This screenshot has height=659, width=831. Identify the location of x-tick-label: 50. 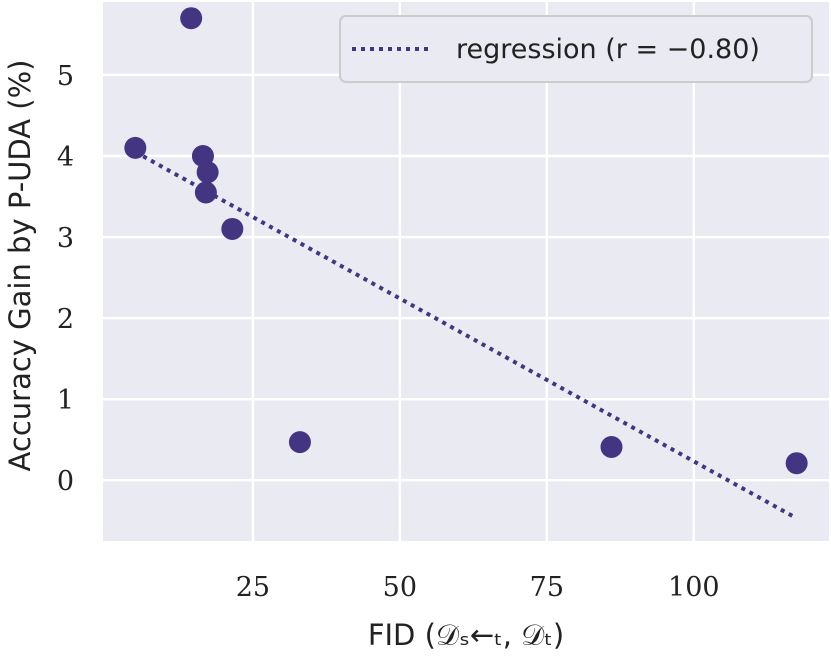
(400, 587).